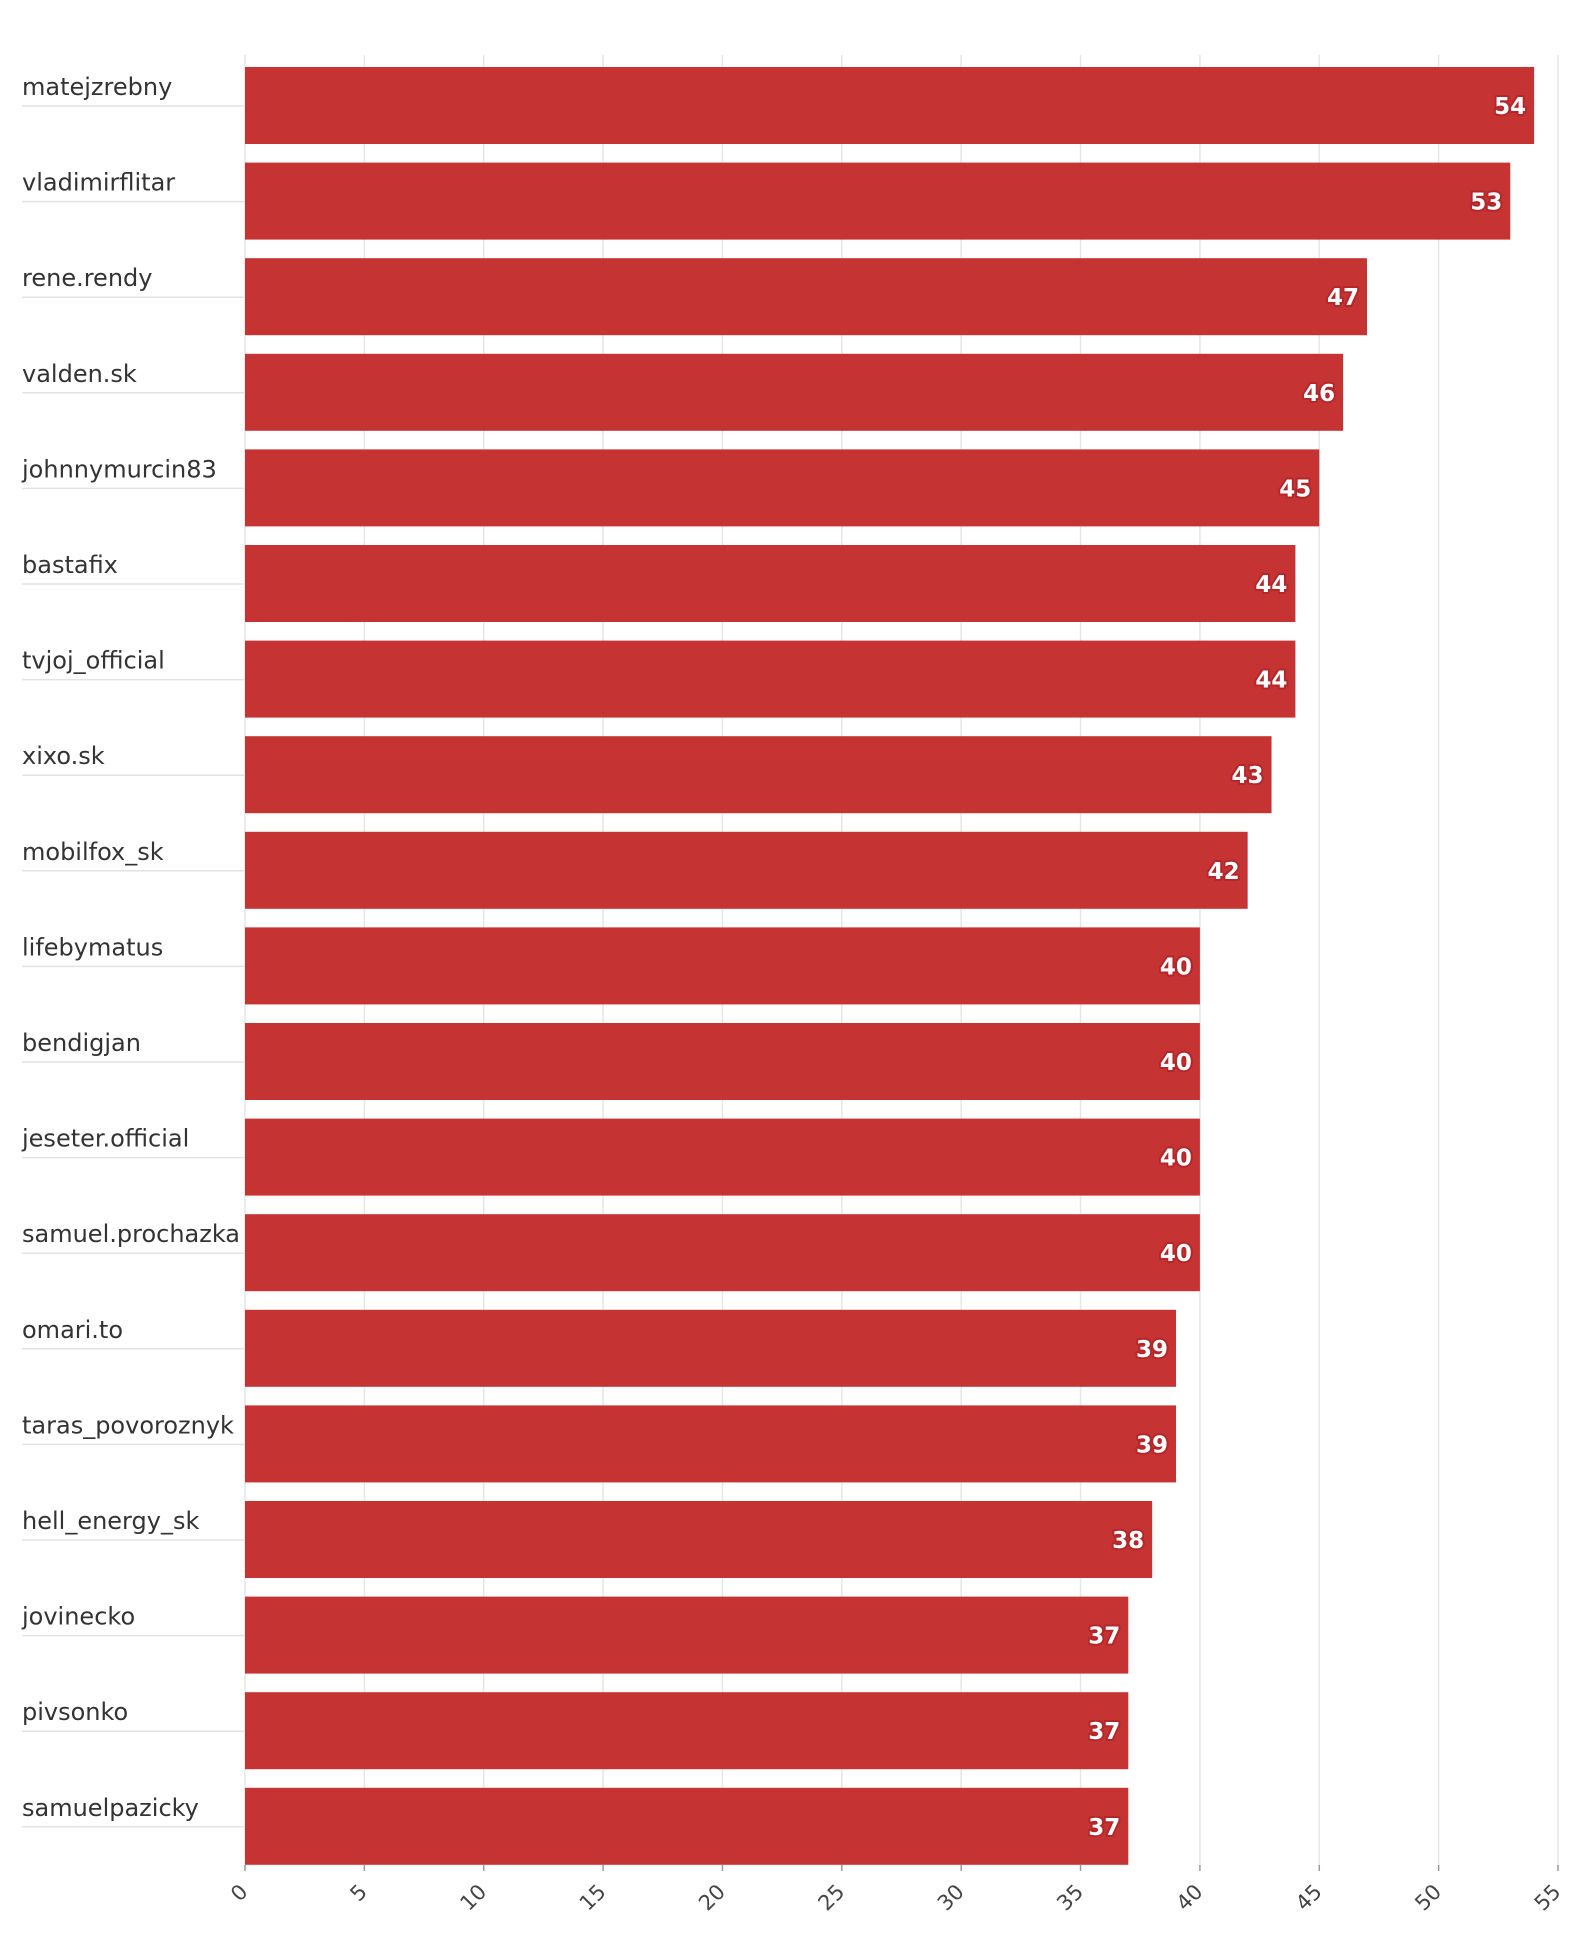 The height and width of the screenshot is (1942, 1592). I want to click on bar-xixo.sk, so click(758, 775).